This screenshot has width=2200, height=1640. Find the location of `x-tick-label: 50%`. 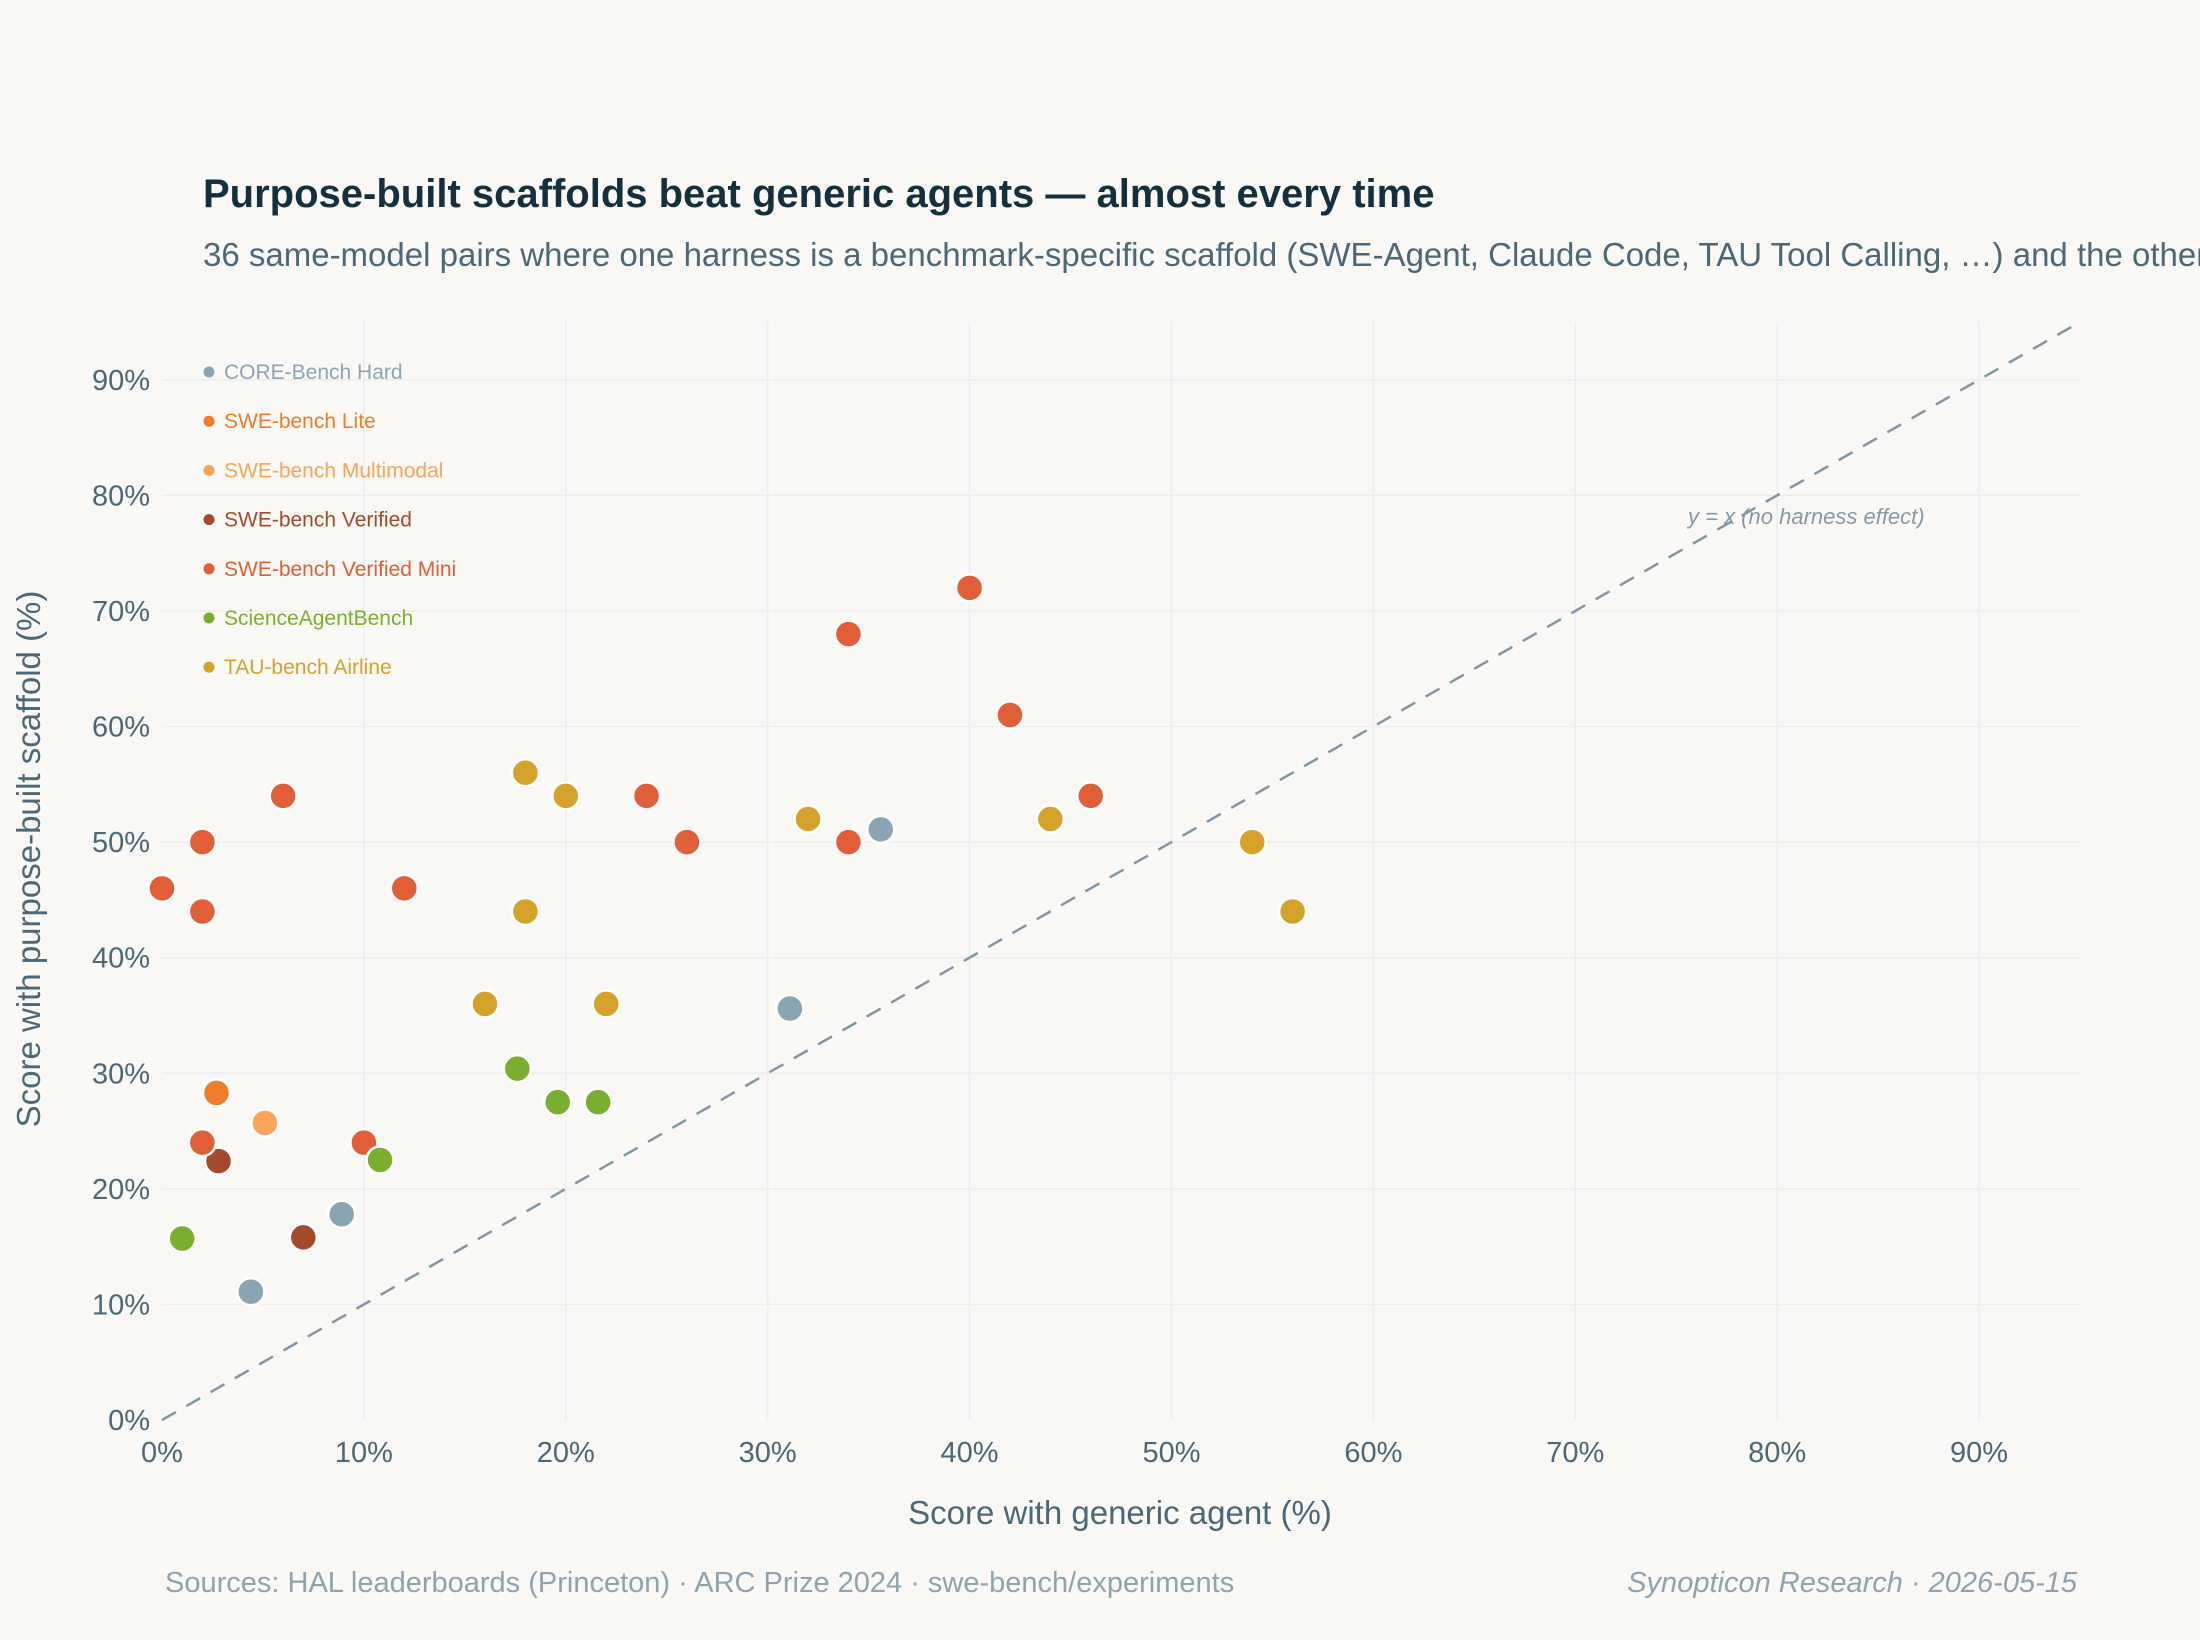

x-tick-label: 50% is located at coordinates (1171, 1453).